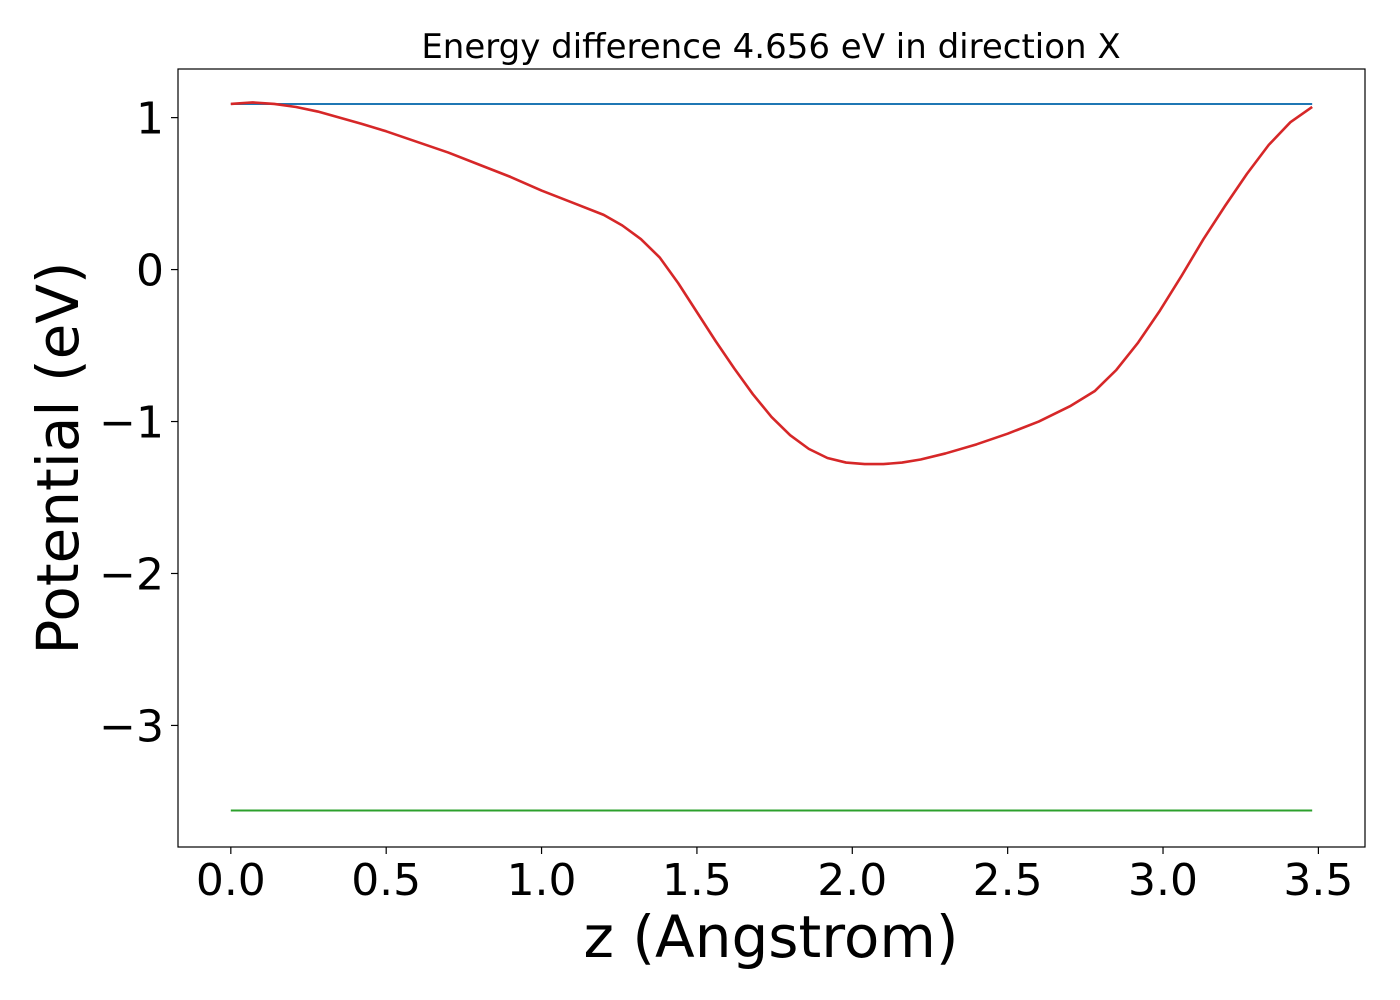 The width and height of the screenshot is (1400, 1000). Describe the element at coordinates (386, 880) in the screenshot. I see `x-tick-label: 0.5` at that location.